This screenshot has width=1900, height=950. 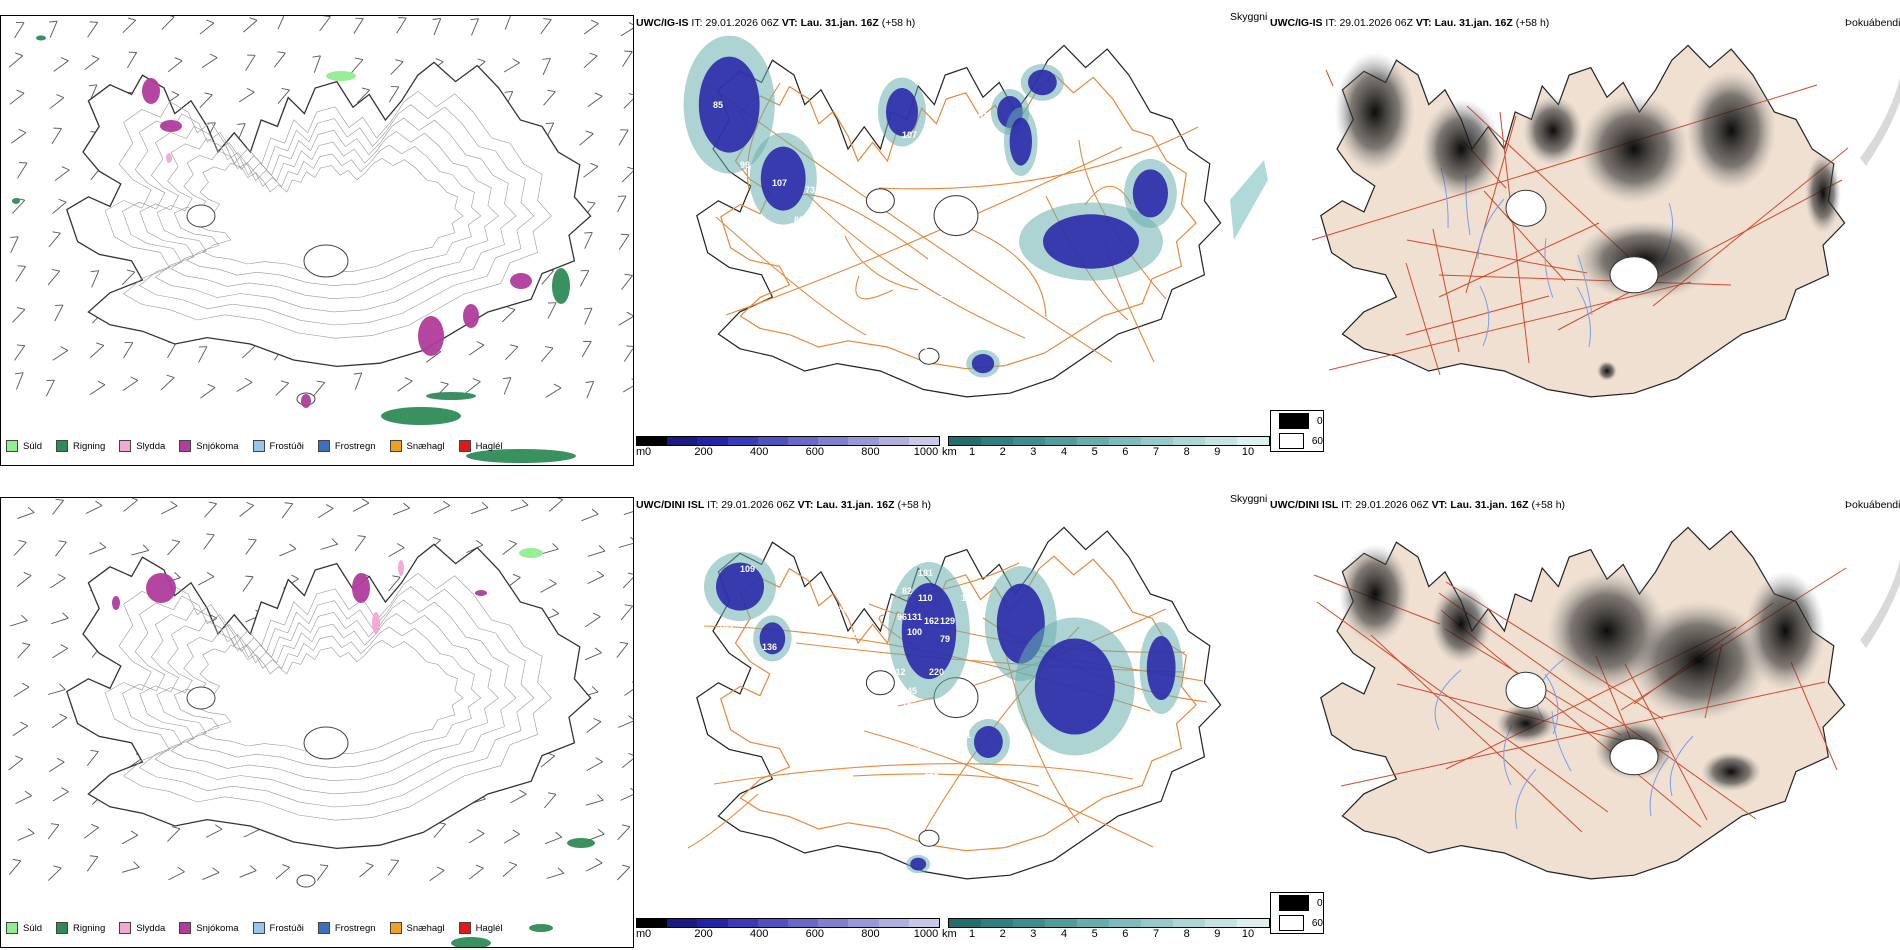 What do you see at coordinates (842, 102) in the screenshot?
I see `value-label: 86` at bounding box center [842, 102].